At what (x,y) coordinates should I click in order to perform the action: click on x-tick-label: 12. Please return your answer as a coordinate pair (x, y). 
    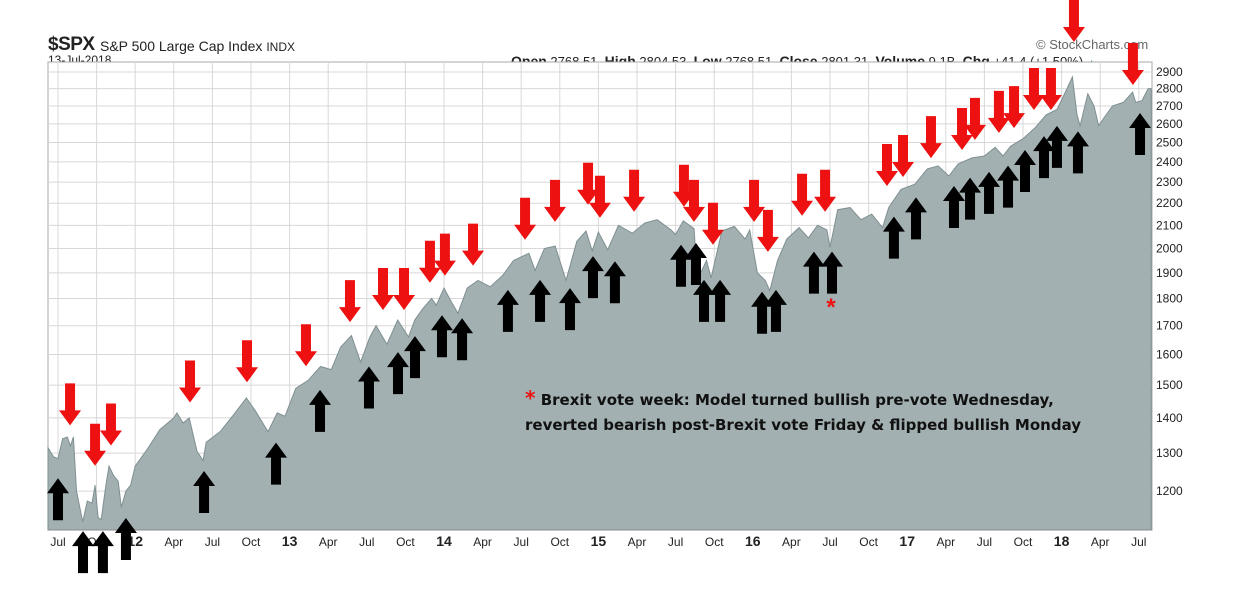
    Looking at the image, I should click on (135, 541).